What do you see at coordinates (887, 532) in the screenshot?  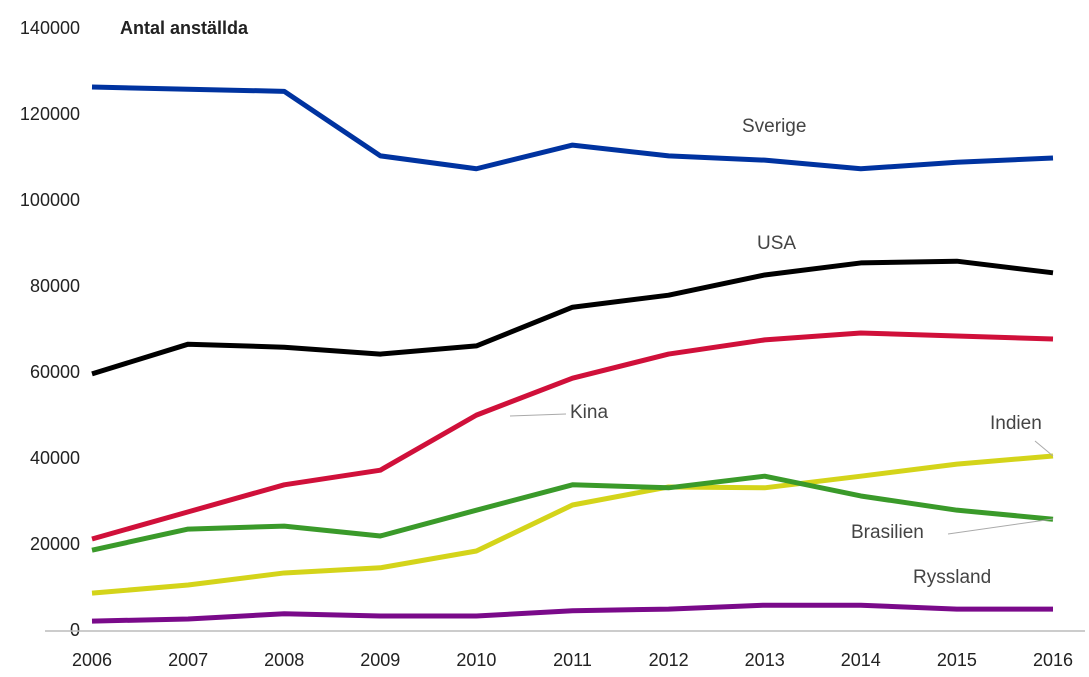 I see `series-label: Brasilien` at bounding box center [887, 532].